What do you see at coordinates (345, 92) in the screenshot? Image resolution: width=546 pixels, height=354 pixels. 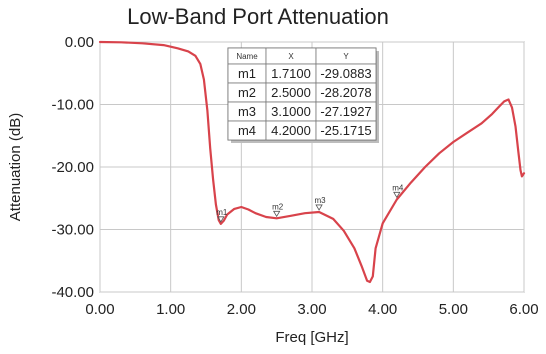 I see `marker-table-cell-text: -28.2078` at bounding box center [345, 92].